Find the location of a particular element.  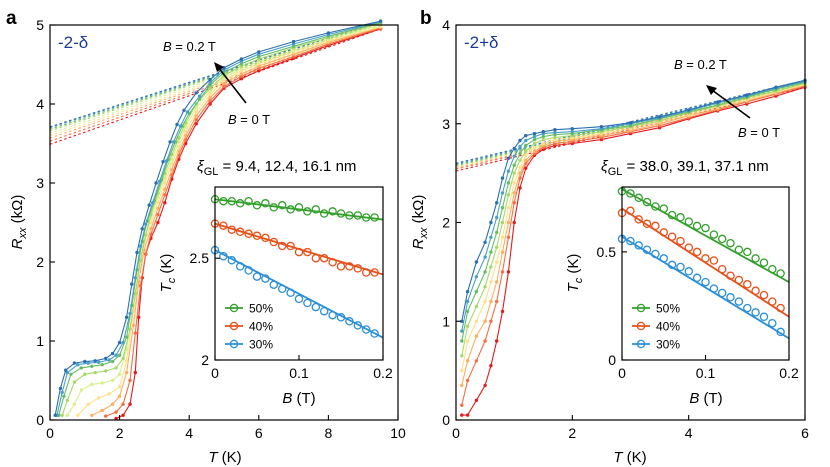

panel-b-inset-xtick-label: 0 is located at coordinates (622, 373).